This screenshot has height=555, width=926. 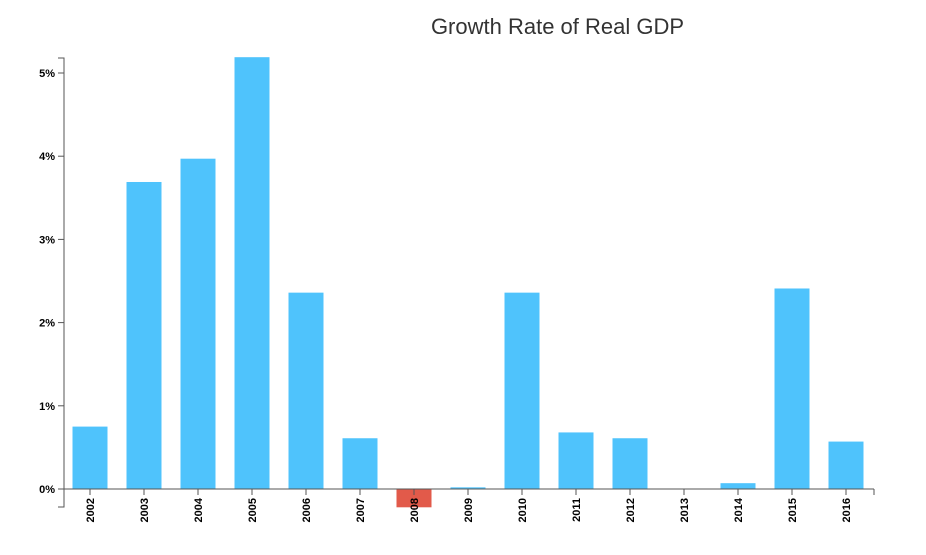 I want to click on bar-2009, so click(x=468, y=488).